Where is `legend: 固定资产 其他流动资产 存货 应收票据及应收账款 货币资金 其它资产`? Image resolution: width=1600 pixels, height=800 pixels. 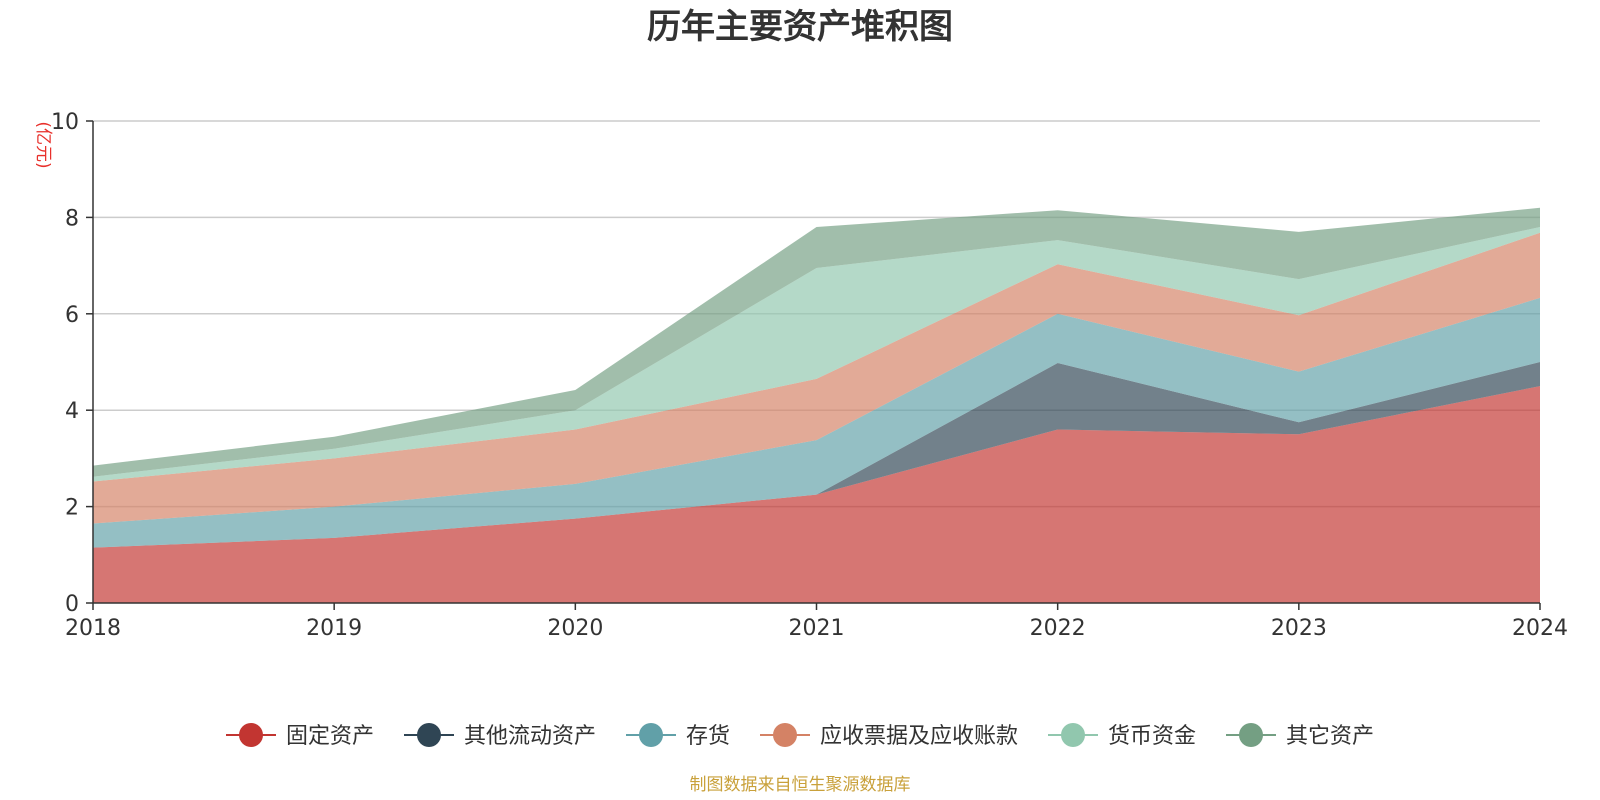
legend: 固定资产 其他流动资产 存货 应收票据及应收账款 货币资金 其它资产 is located at coordinates (800, 736).